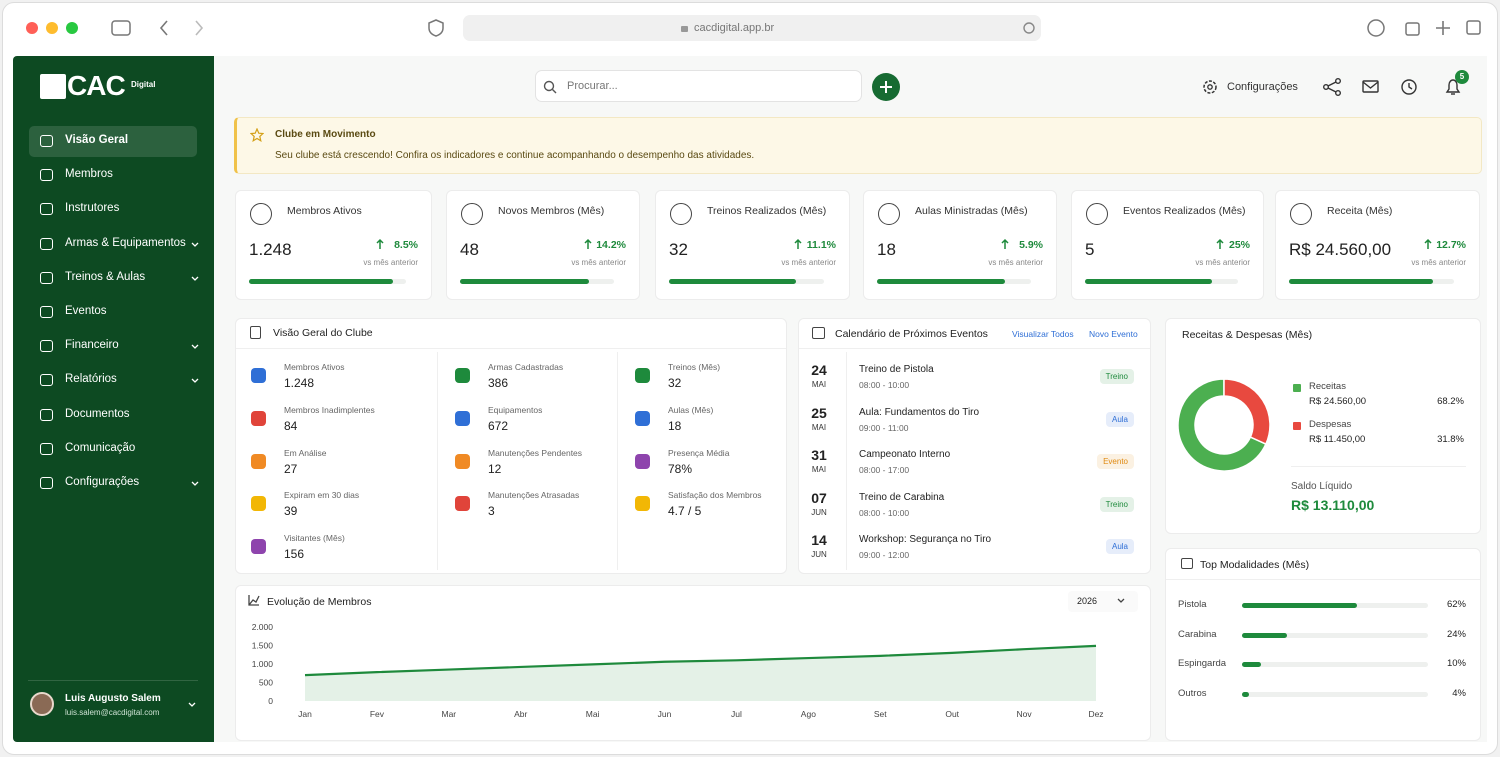 This screenshot has height=757, width=1500. Describe the element at coordinates (1322, 486) in the screenshot. I see `balance-label: Saldo Líquido` at that location.